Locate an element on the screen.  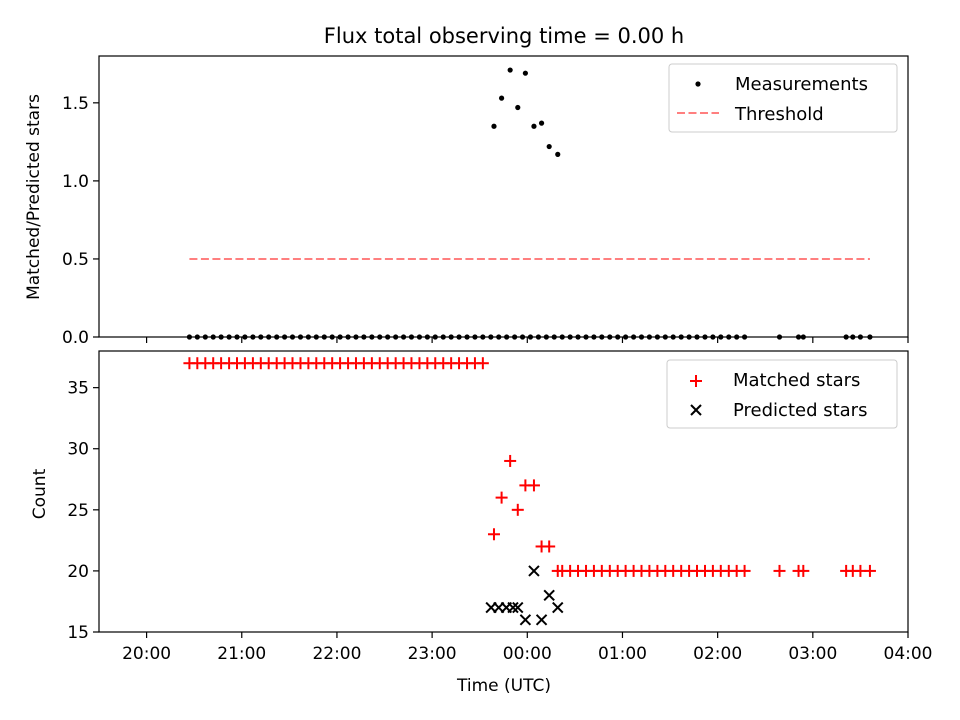
y-tick-label: 15 is located at coordinates (78, 633).